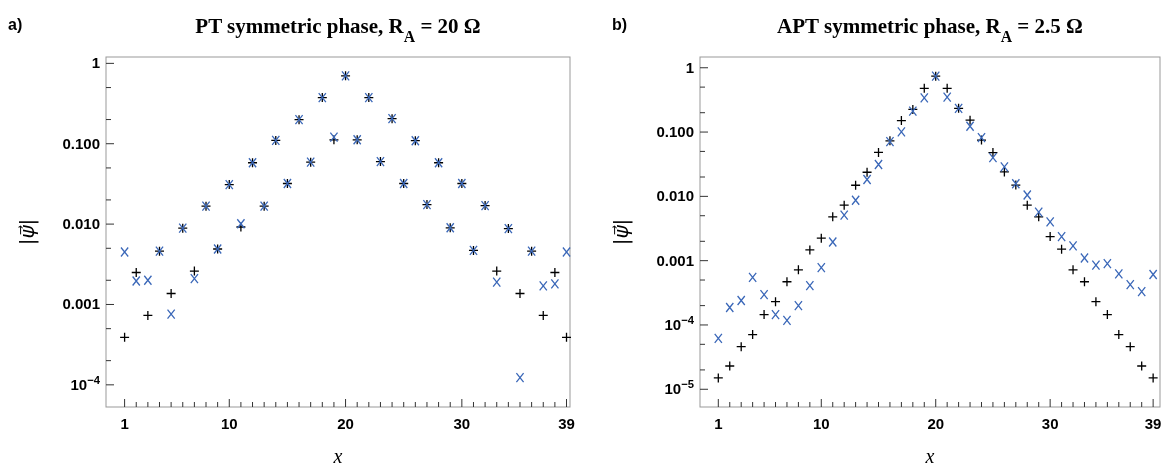 The height and width of the screenshot is (473, 1171). What do you see at coordinates (679, 388) in the screenshot?
I see `y-tick-label: 10$^{−5}$` at bounding box center [679, 388].